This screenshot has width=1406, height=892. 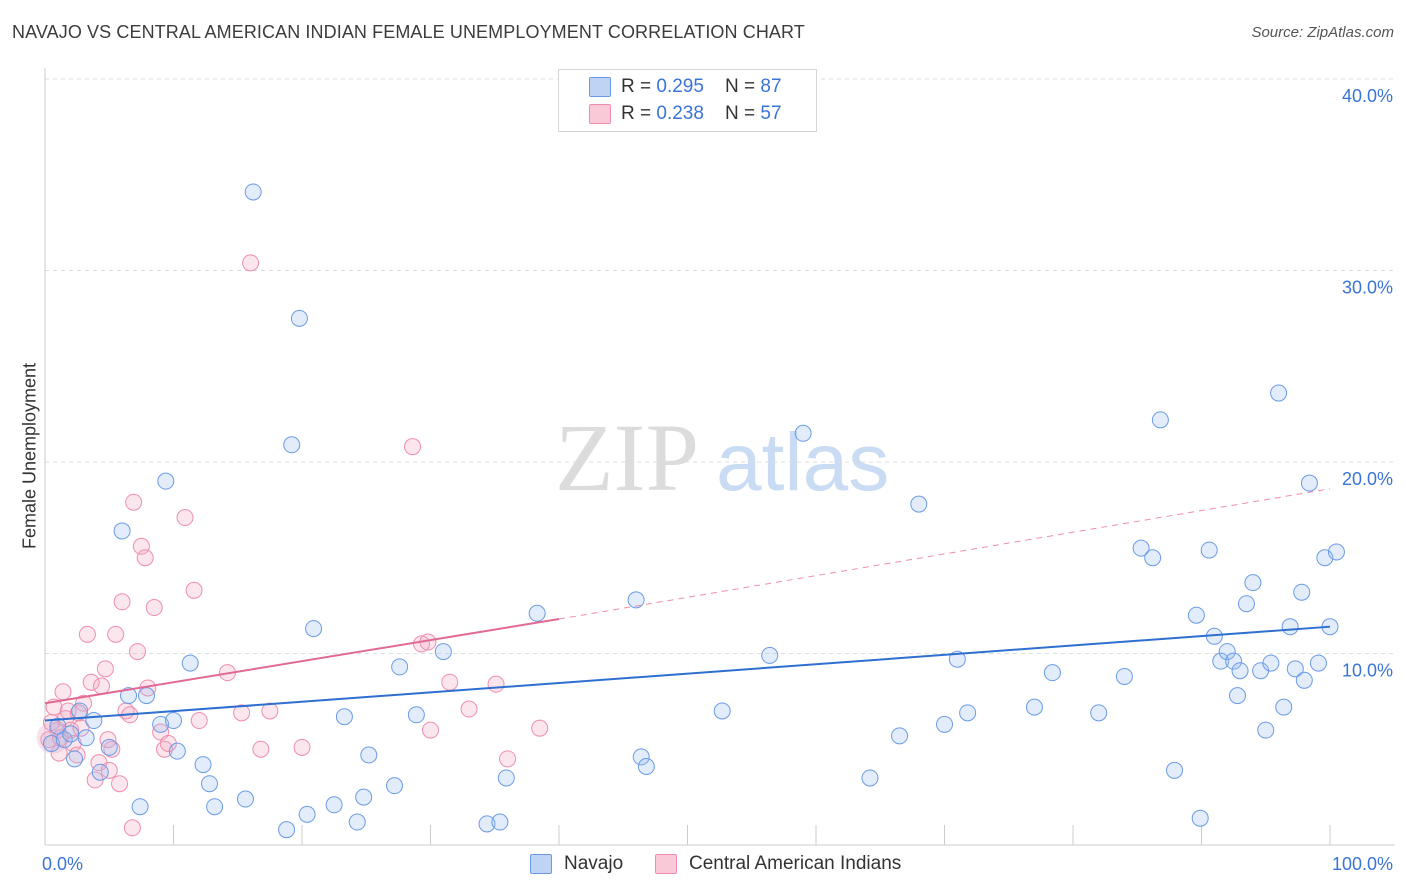 I want to click on legend-r-label: R =, so click(x=639, y=113).